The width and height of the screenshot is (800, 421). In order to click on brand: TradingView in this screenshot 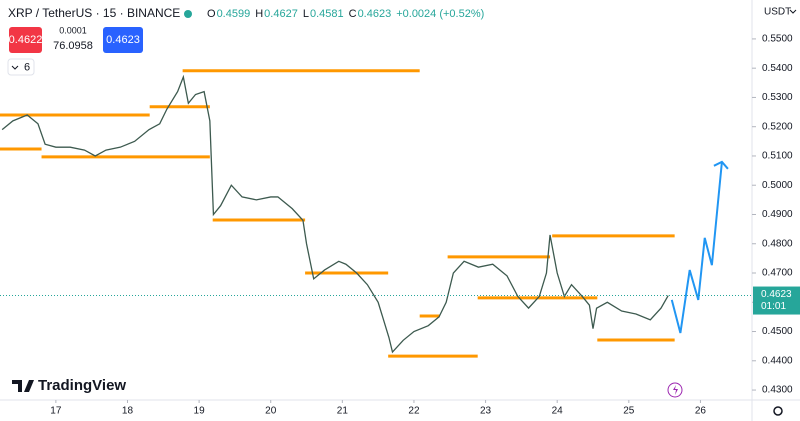, I will do `click(82, 385)`.